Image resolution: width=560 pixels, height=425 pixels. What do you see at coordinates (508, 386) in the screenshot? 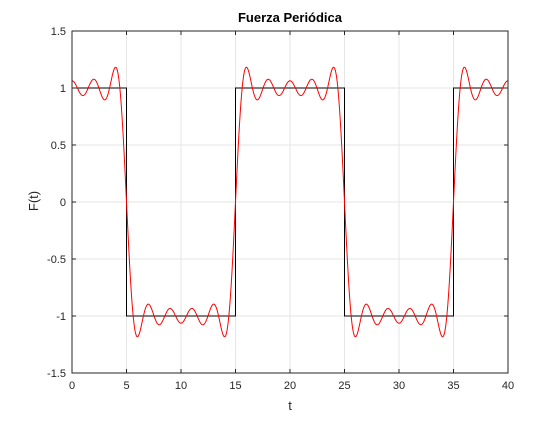
I see `x-tick-label: 40` at bounding box center [508, 386].